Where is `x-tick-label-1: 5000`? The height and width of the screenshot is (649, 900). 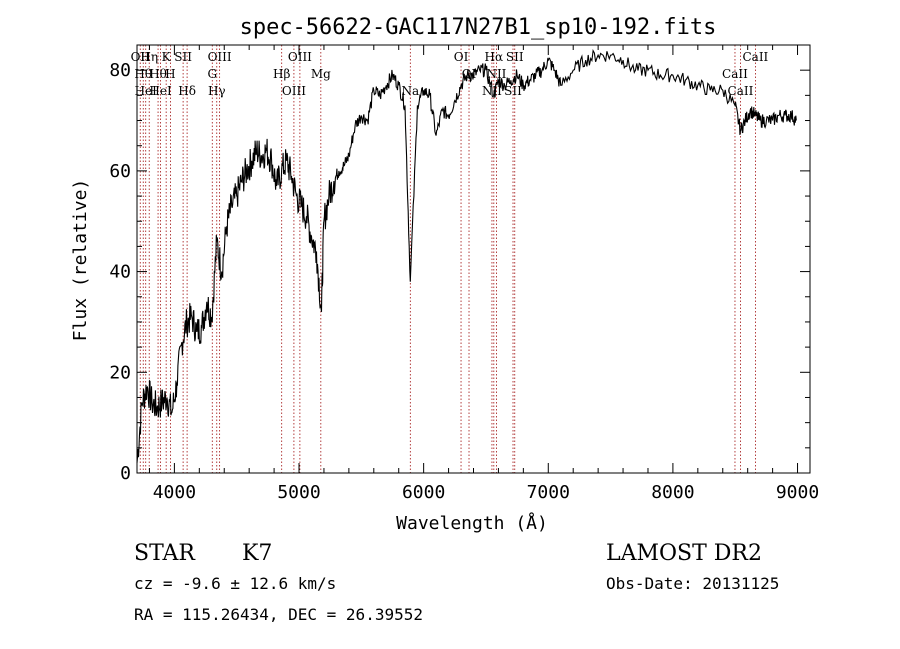
x-tick-label-1: 5000 is located at coordinates (298, 492).